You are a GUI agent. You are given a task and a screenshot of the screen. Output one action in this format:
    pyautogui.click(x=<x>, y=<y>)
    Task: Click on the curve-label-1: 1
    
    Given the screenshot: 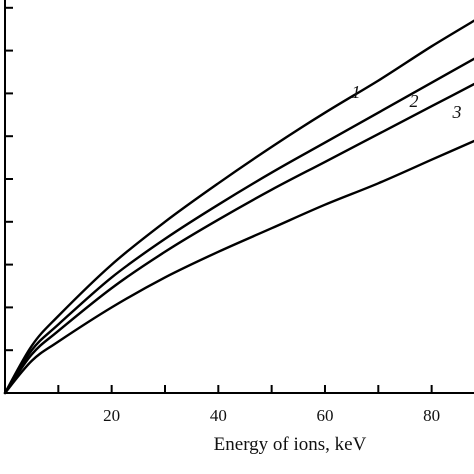 What is the action you would take?
    pyautogui.click(x=356, y=92)
    